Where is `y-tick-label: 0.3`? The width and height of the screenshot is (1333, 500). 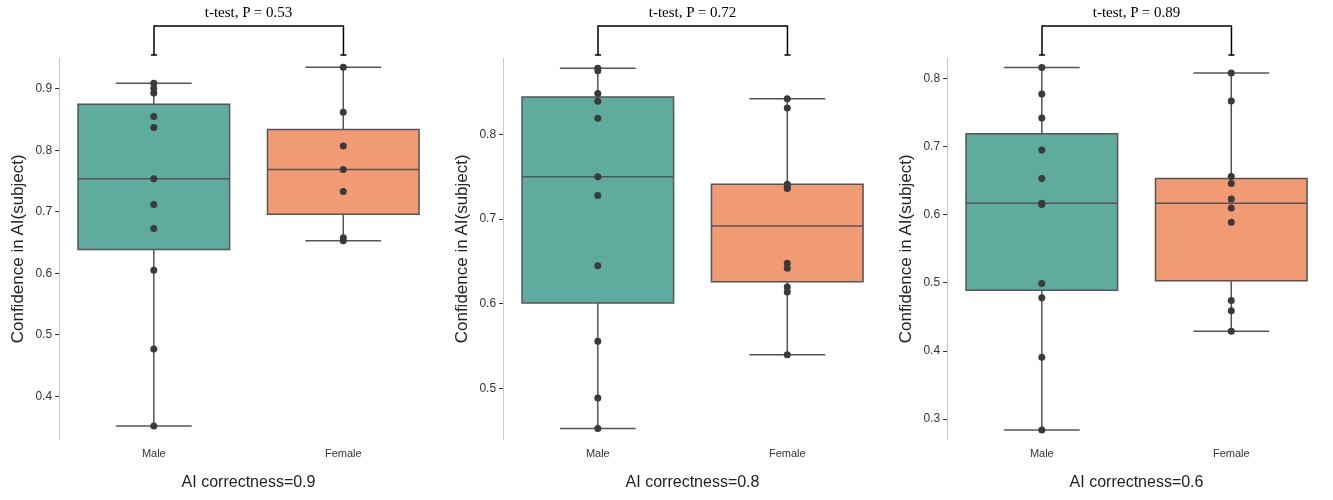 y-tick-label: 0.3 is located at coordinates (932, 418).